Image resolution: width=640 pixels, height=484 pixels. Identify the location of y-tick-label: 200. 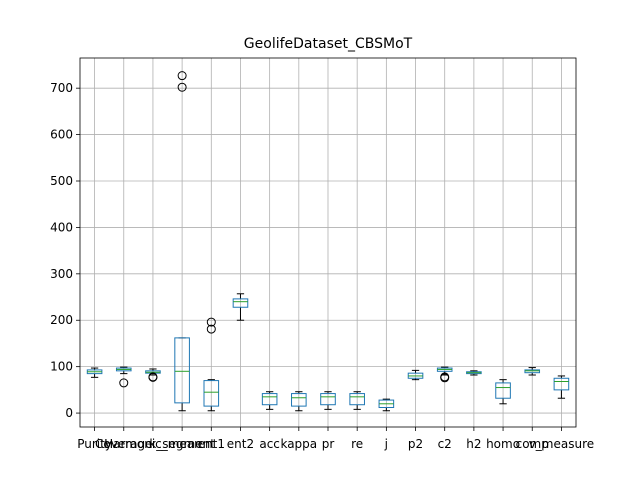
(61, 320).